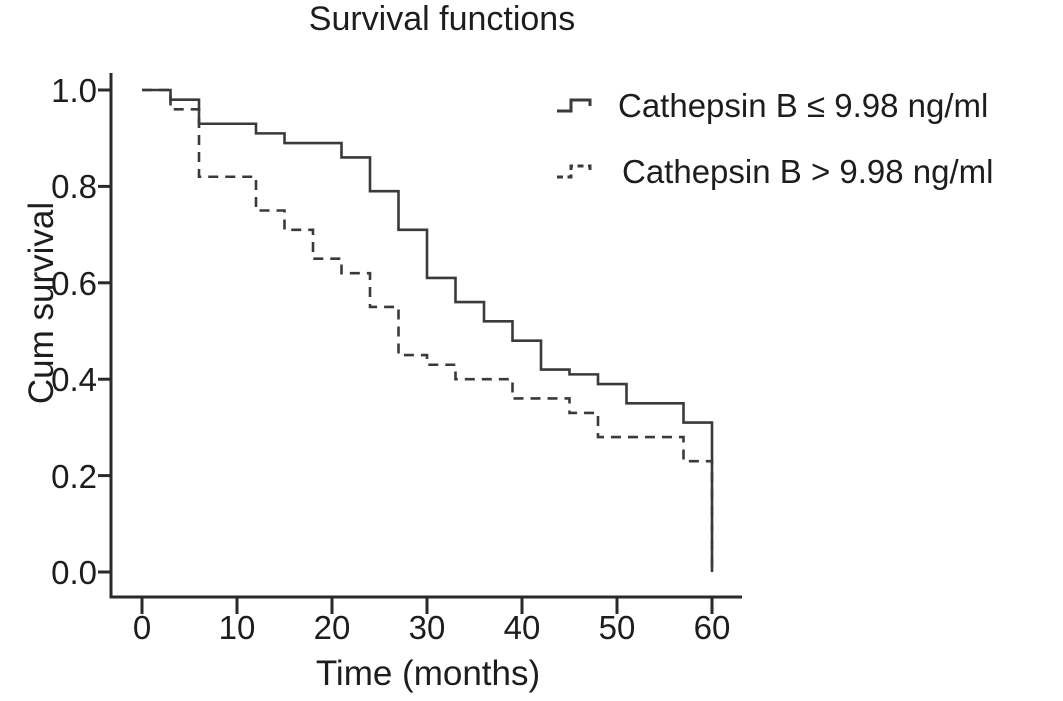  Describe the element at coordinates (74, 187) in the screenshot. I see `y-tick-label: 0.8` at that location.